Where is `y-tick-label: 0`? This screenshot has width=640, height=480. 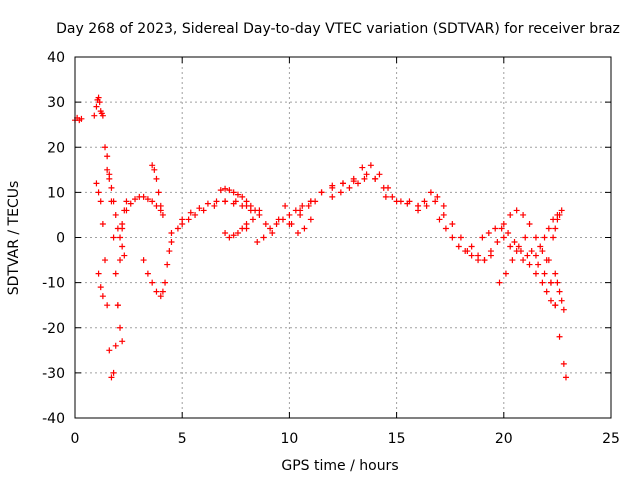
y-tick-label: 0 is located at coordinates (60, 239).